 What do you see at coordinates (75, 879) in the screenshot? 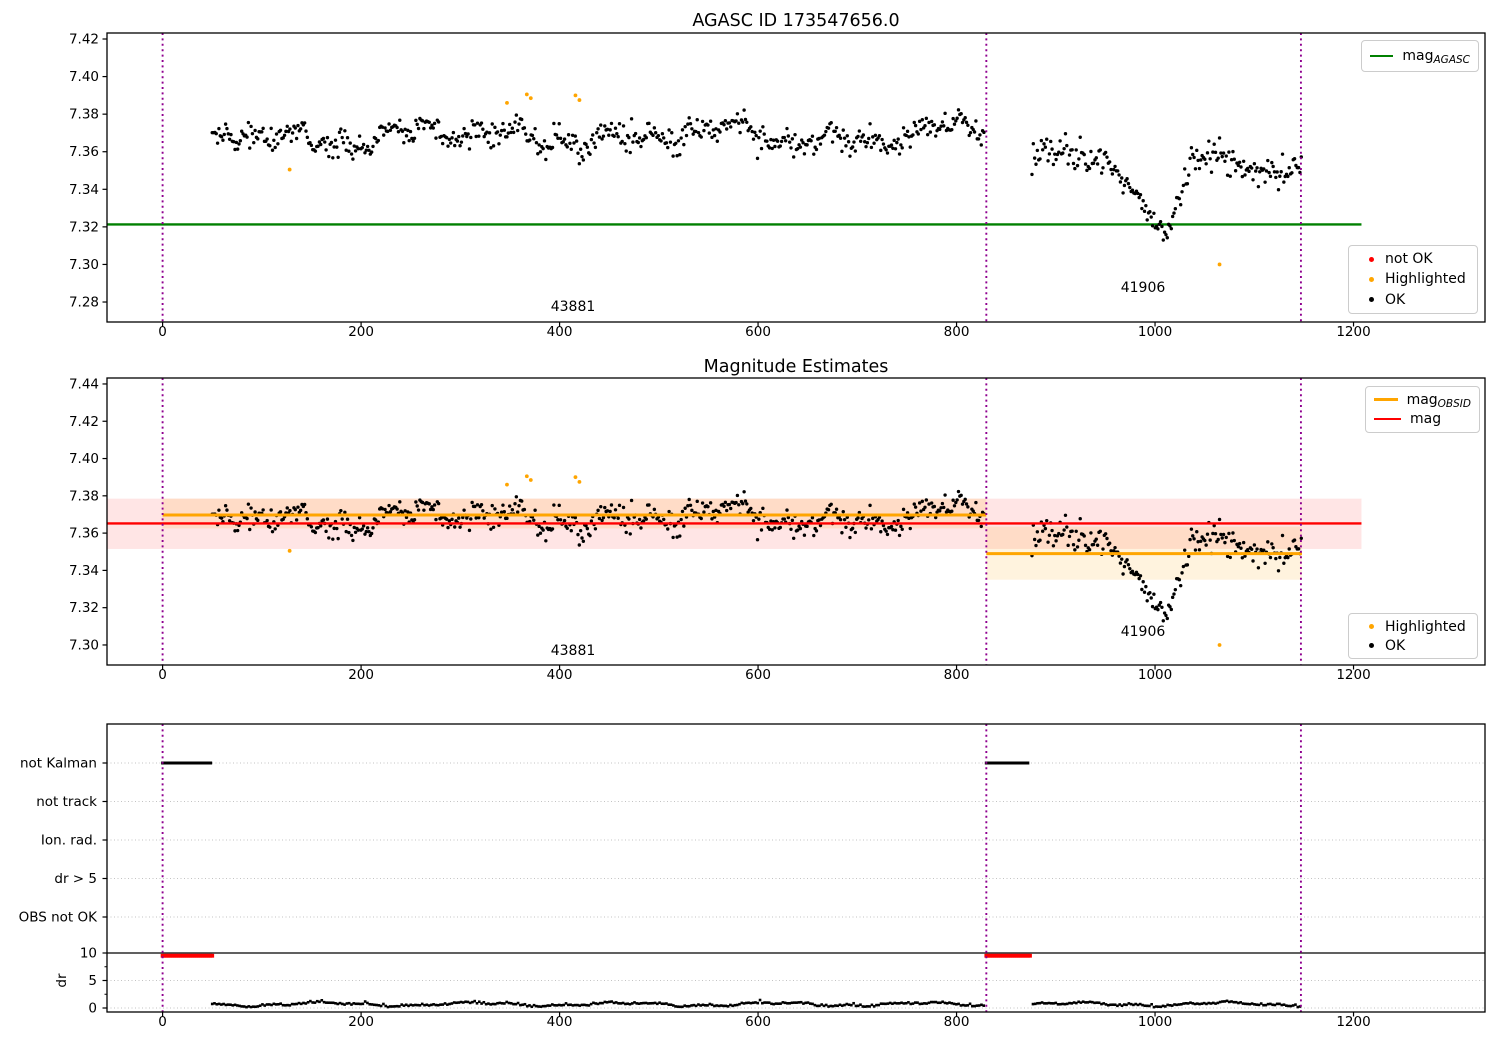
I see `flag-row-label: dr > 5` at bounding box center [75, 879].